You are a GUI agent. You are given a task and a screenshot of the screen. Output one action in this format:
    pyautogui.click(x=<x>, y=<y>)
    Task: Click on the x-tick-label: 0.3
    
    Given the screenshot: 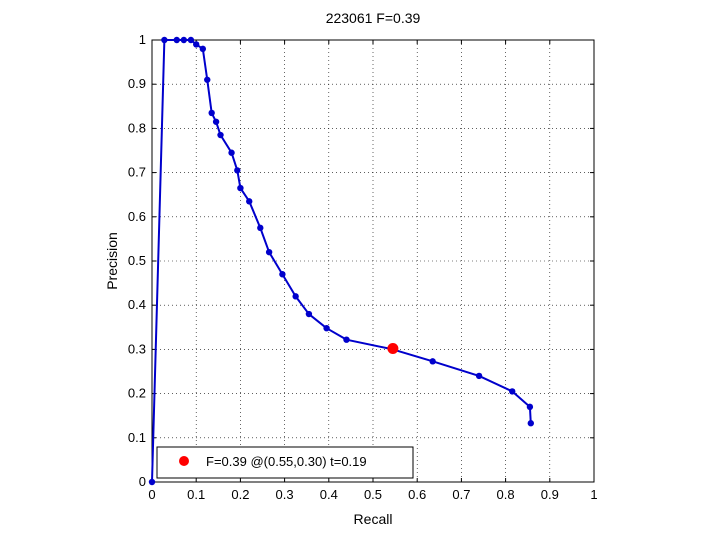 What is the action you would take?
    pyautogui.click(x=285, y=494)
    